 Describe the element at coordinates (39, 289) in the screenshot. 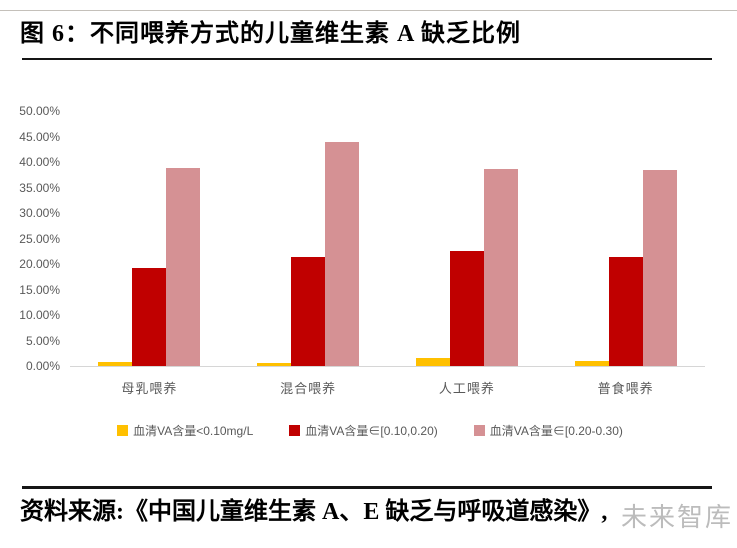

I see `y-axis-tick-label: 15.00%` at that location.